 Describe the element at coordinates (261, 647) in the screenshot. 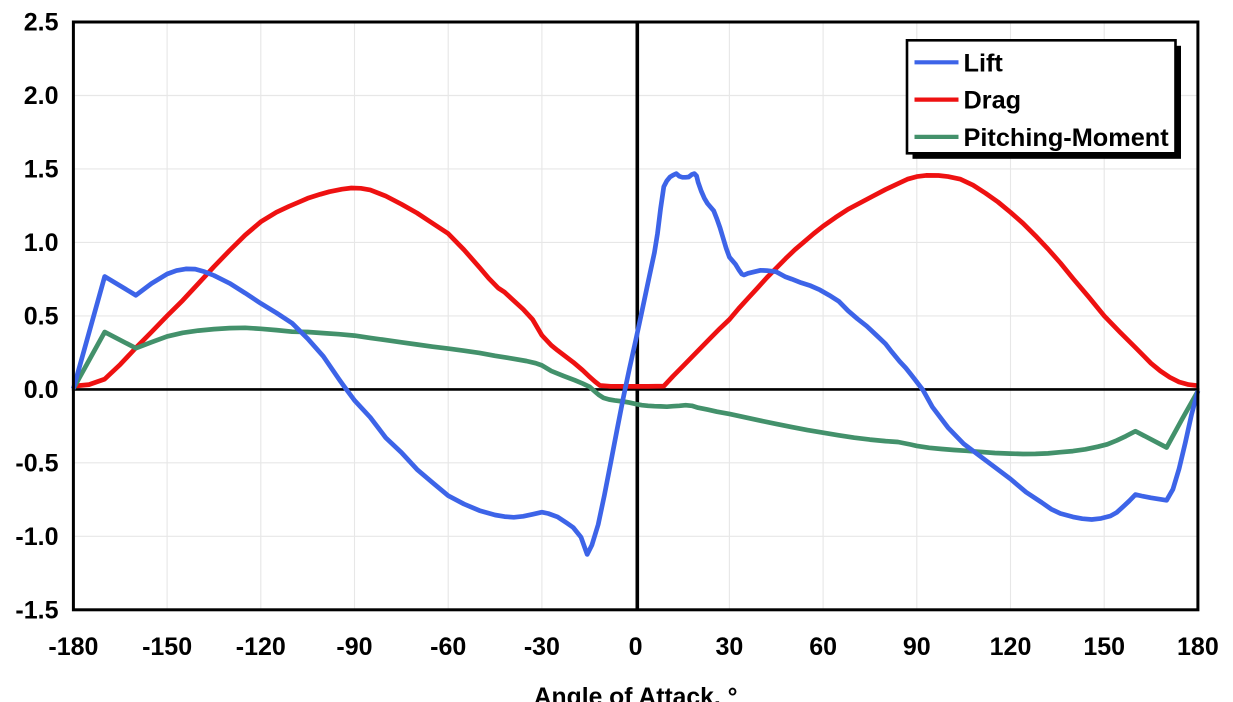

I see `svg-text: -120` at that location.